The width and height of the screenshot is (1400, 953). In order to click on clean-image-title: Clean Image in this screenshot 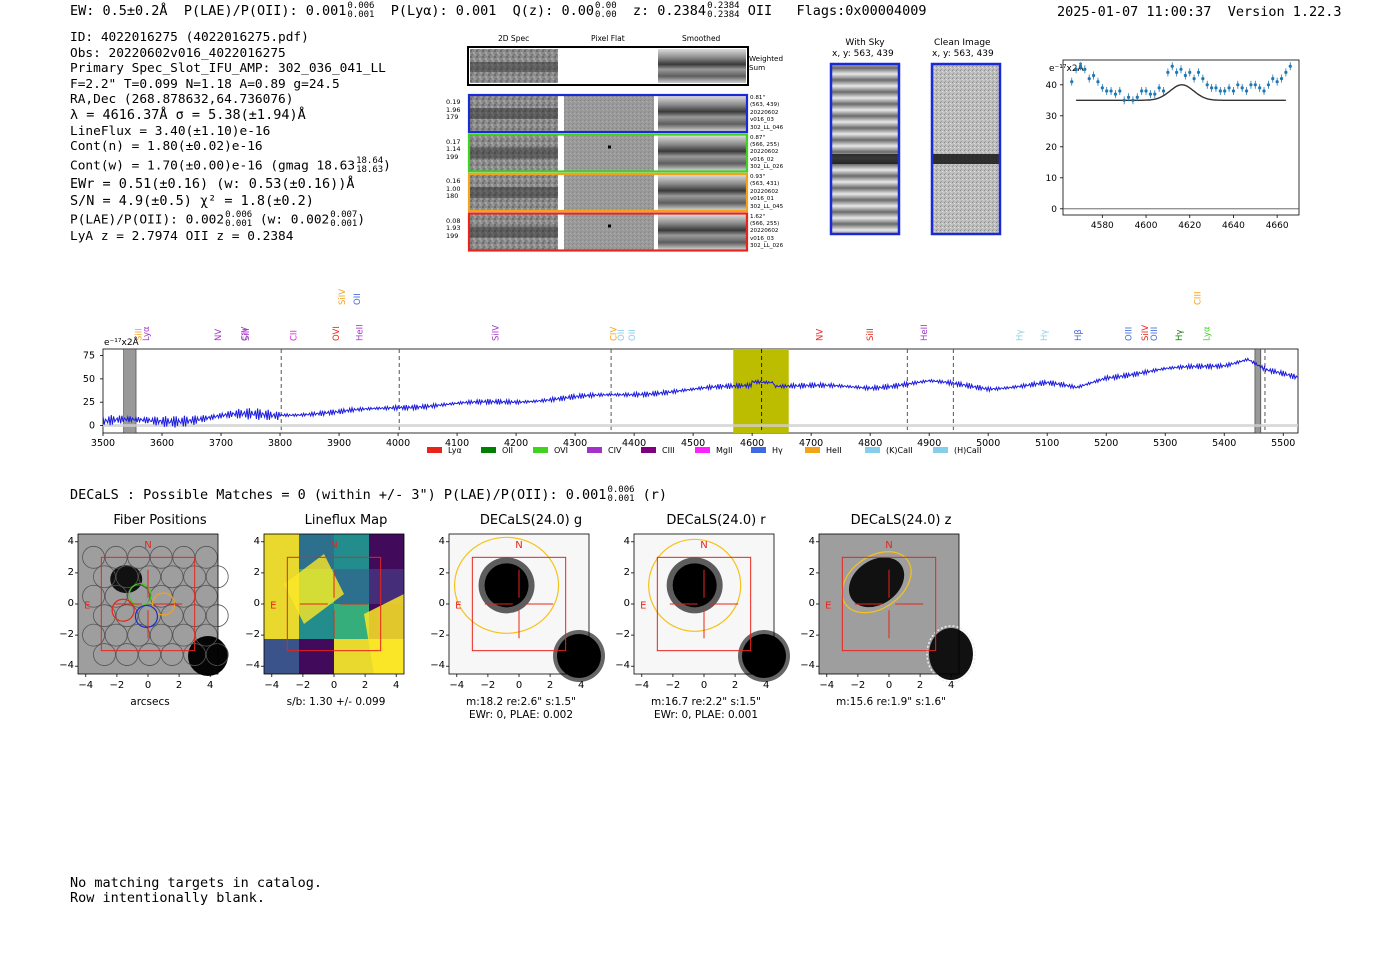, I will do `click(962, 43)`.